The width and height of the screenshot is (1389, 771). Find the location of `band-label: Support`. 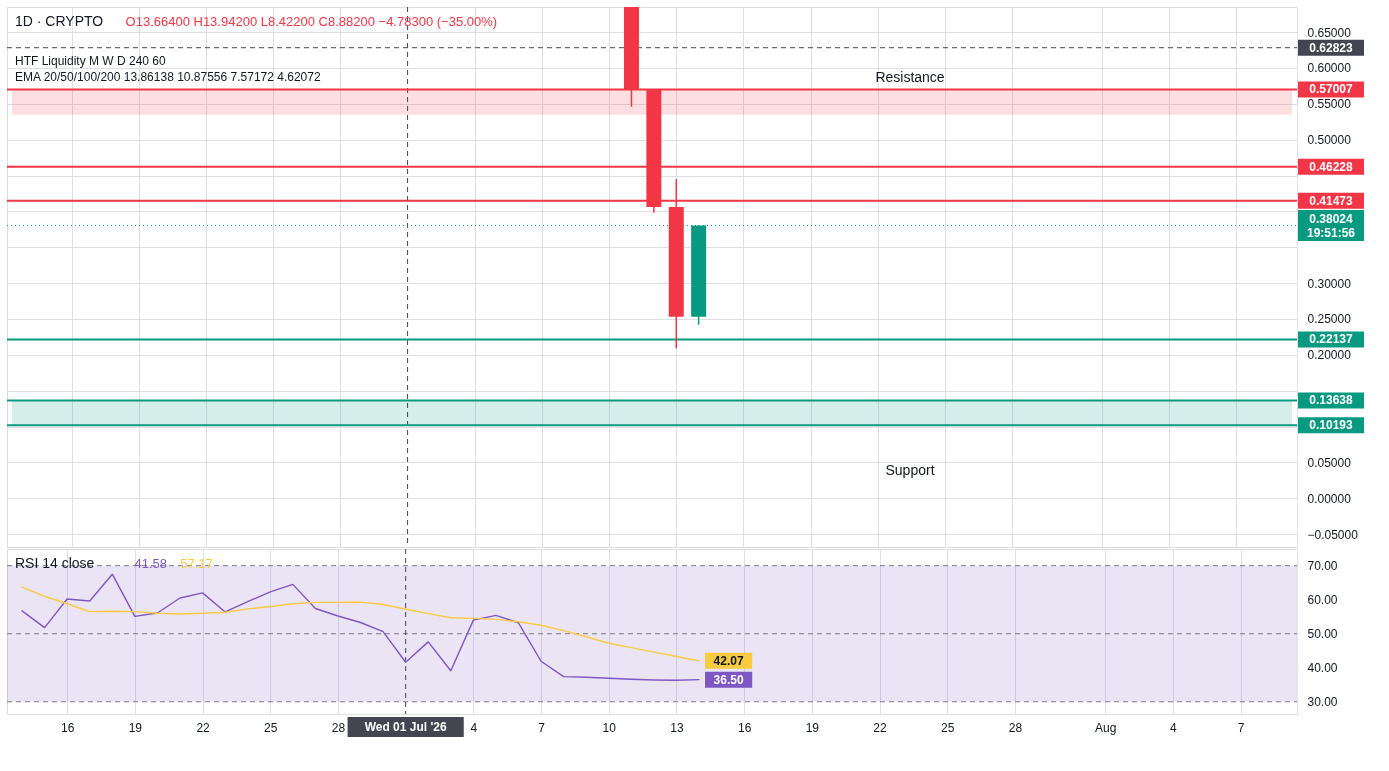

band-label: Support is located at coordinates (910, 470).